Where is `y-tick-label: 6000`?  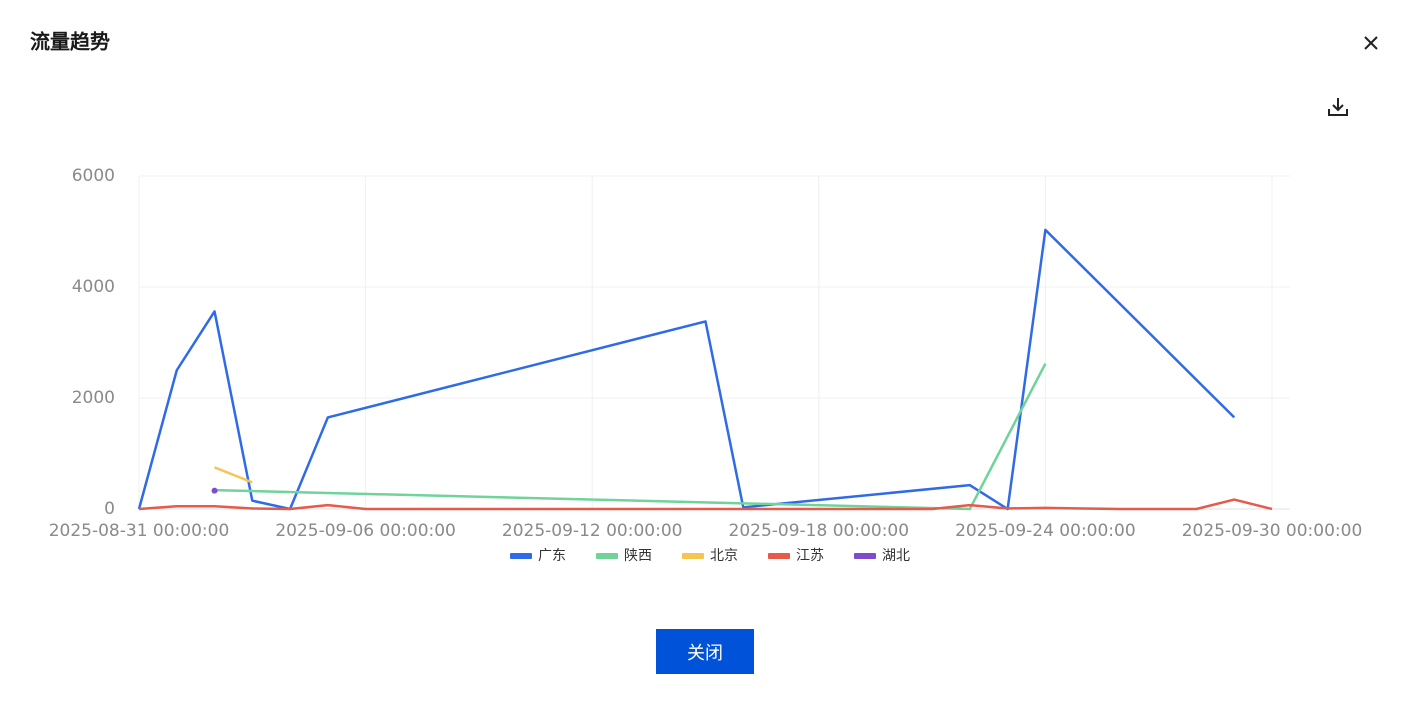 y-tick-label: 6000 is located at coordinates (93, 176).